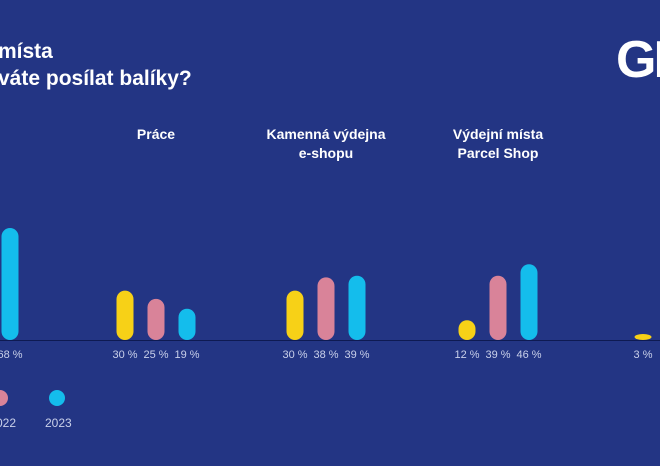 The image size is (660, 466). What do you see at coordinates (638, 61) in the screenshot?
I see `brand-logo: GL` at bounding box center [638, 61].